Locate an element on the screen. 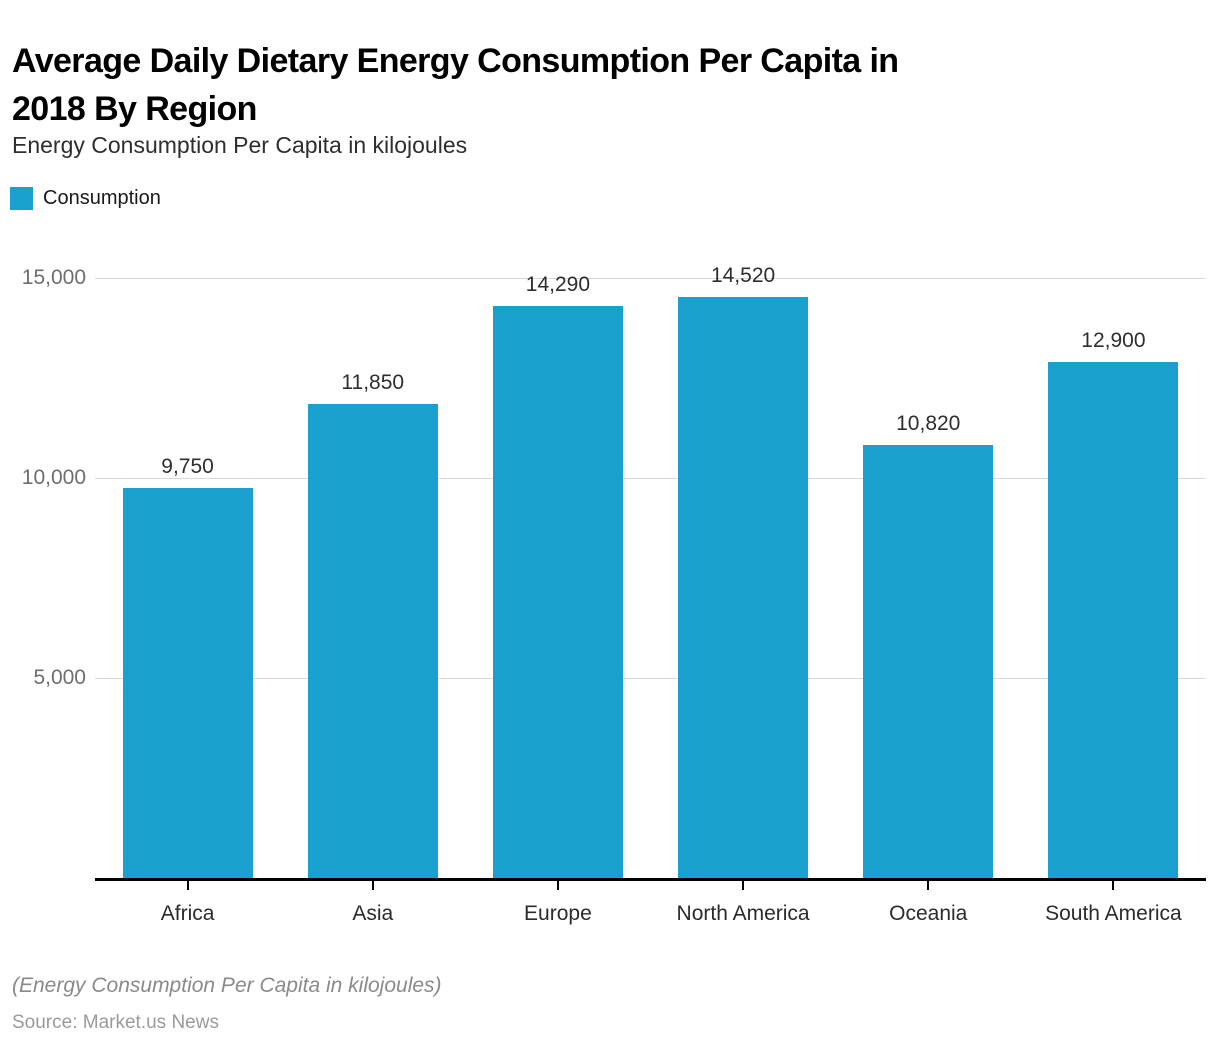 The image size is (1220, 1048). legend-swatch-icon is located at coordinates (21, 198).